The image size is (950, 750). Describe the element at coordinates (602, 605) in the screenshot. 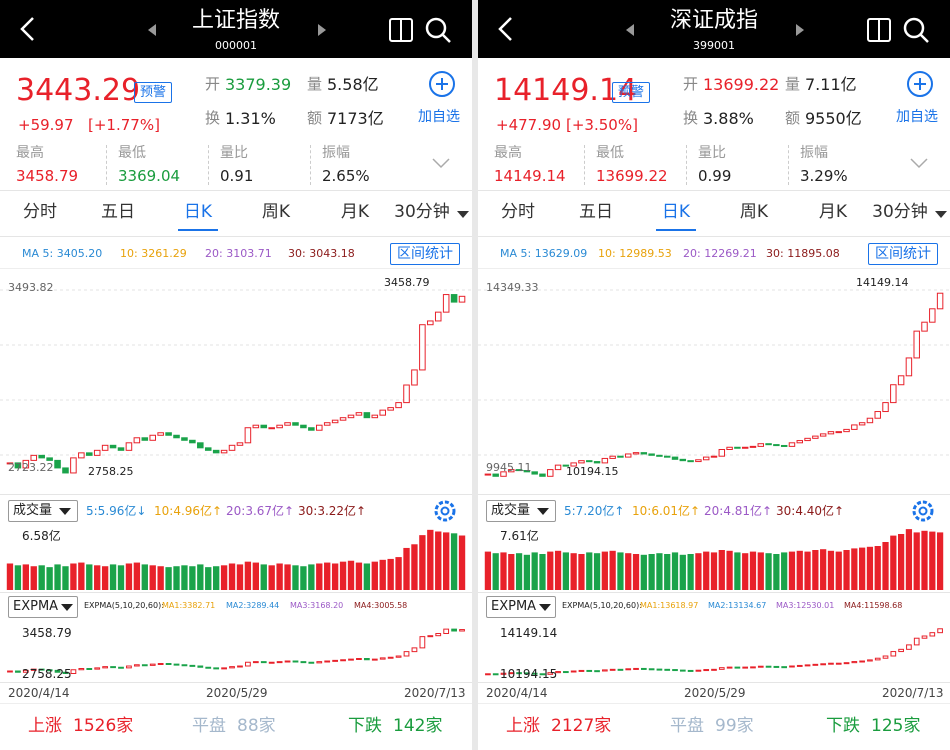

I see `expma-params: EXPMA(5,10,20,60):` at that location.